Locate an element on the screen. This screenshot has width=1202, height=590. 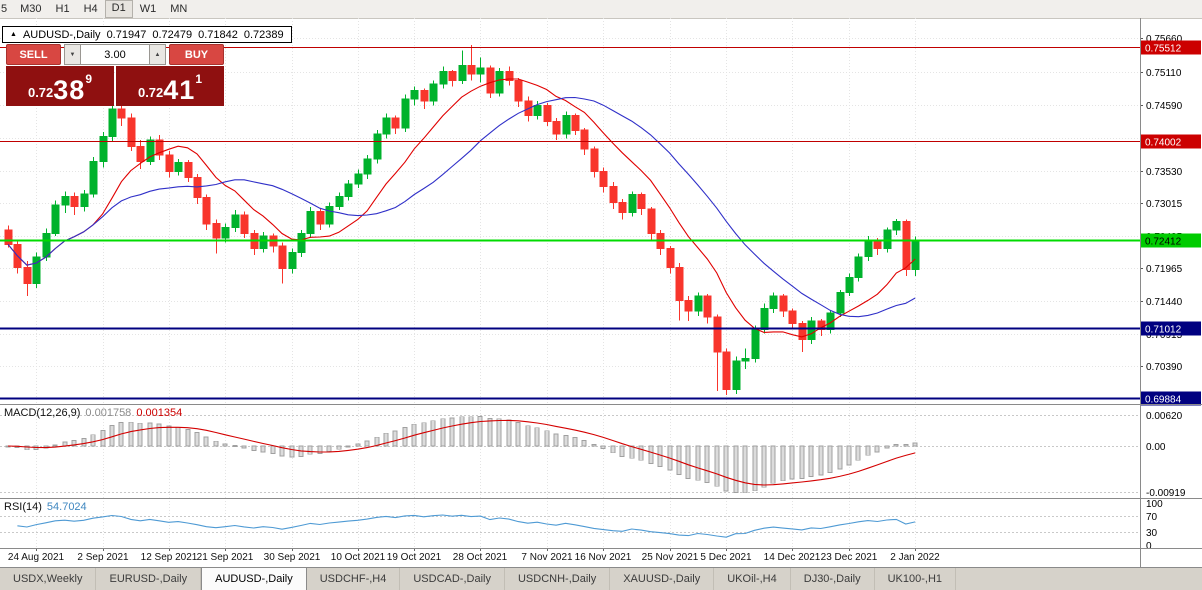
ohlc-low: 0.71842 is located at coordinates (218, 34).